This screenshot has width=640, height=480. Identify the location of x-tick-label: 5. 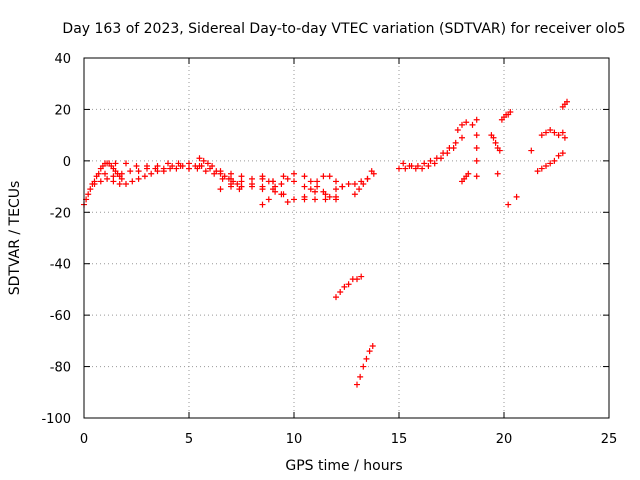
(189, 439).